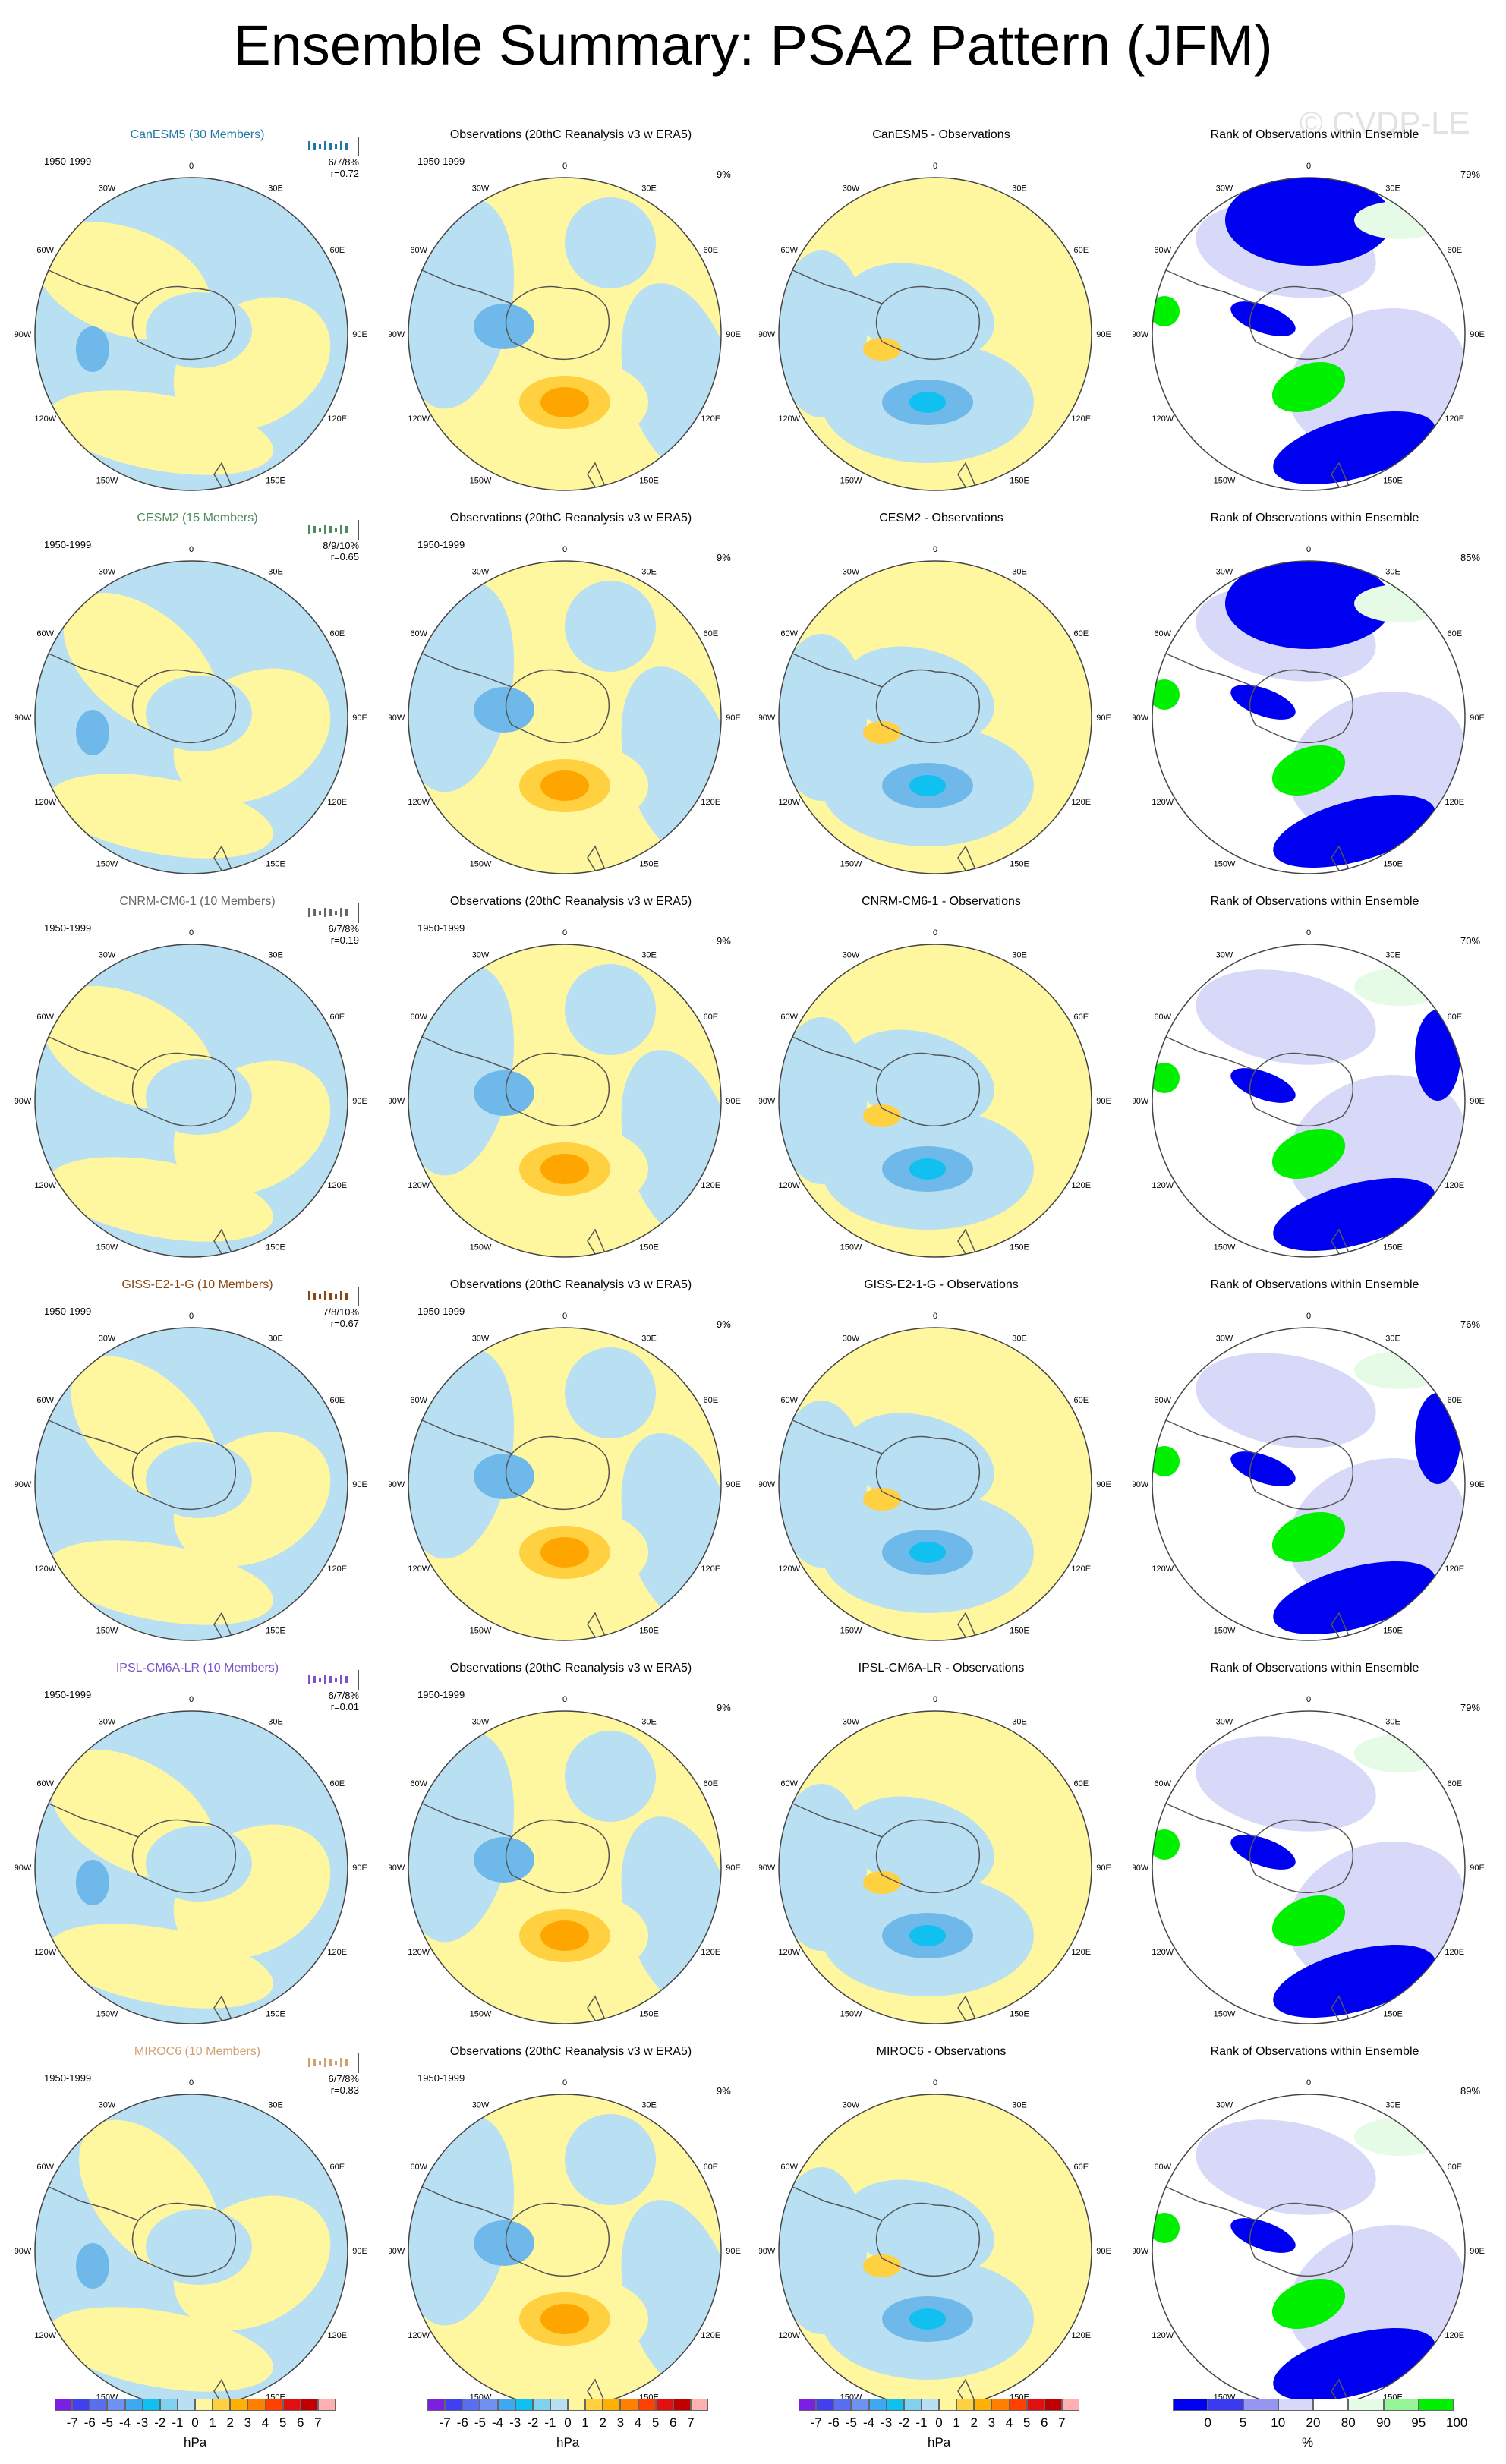 Image resolution: width=1506 pixels, height=2464 pixels. I want to click on positive-anomaly-core, so click(882, 1499).